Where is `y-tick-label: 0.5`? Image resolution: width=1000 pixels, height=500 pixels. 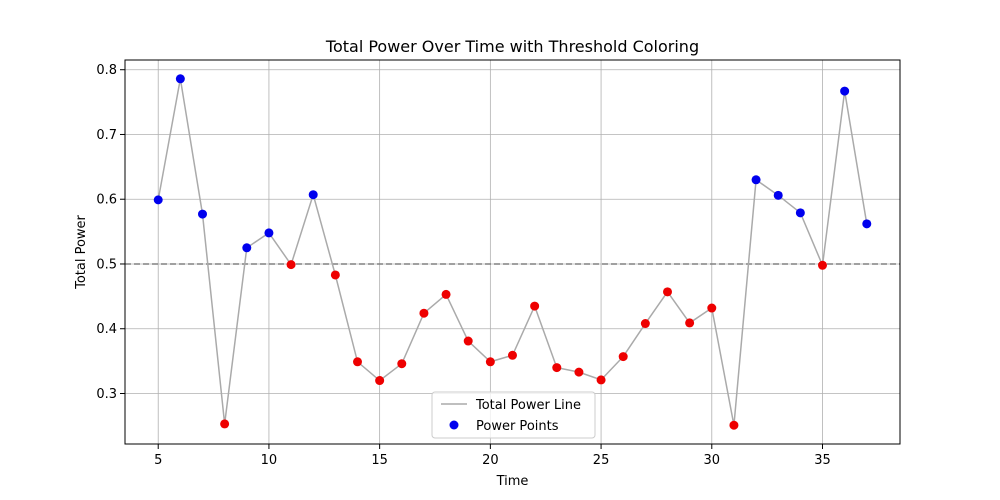
y-tick-label: 0.5 is located at coordinates (106, 264).